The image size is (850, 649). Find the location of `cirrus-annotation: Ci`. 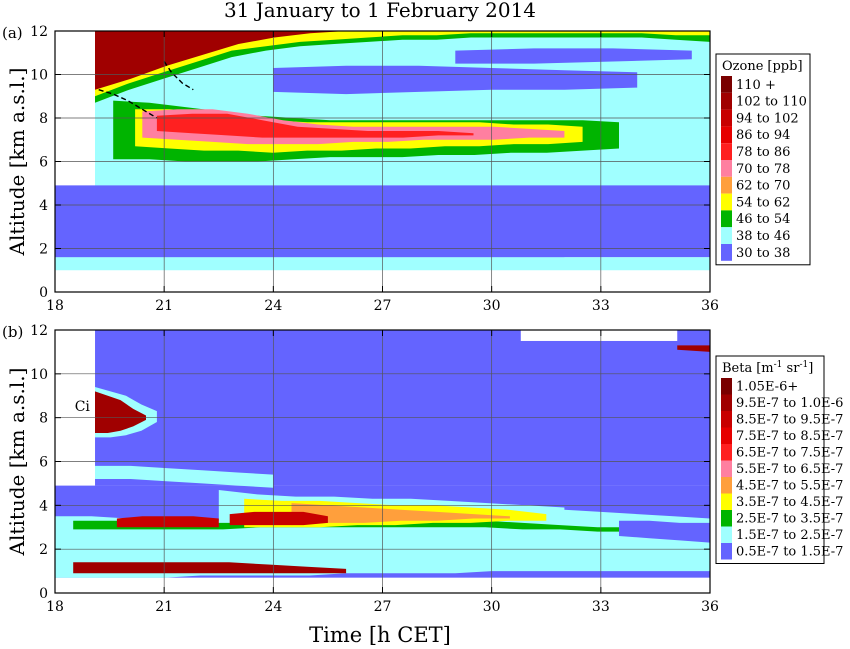

cirrus-annotation: Ci is located at coordinates (83, 407).